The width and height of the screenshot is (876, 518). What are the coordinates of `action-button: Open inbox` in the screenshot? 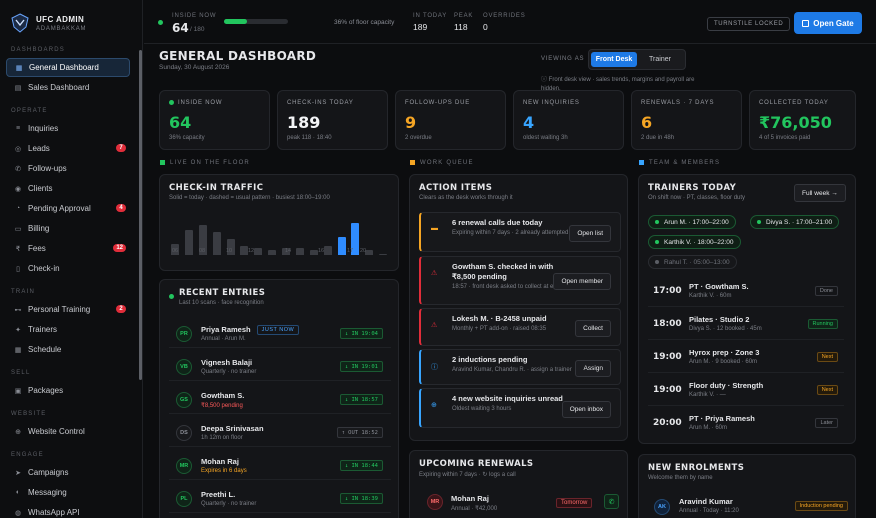 It's located at (586, 409).